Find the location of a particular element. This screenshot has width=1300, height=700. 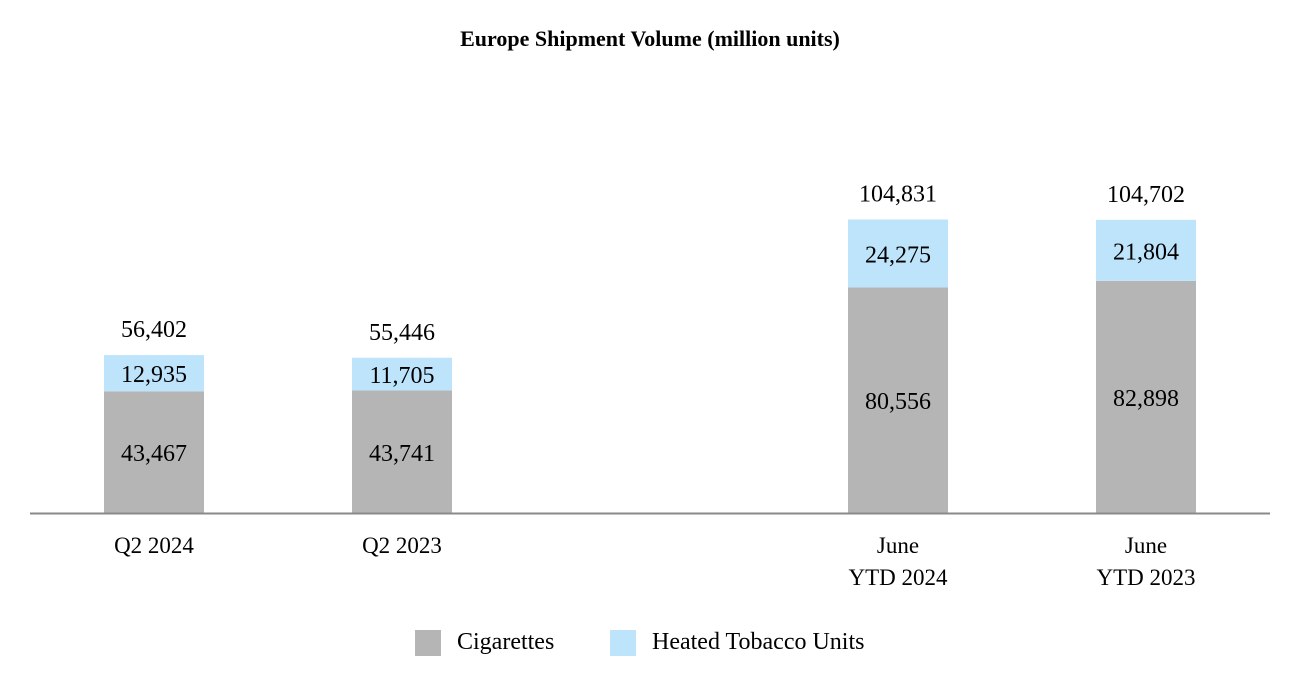

total-label-1: 55,446 is located at coordinates (402, 333).